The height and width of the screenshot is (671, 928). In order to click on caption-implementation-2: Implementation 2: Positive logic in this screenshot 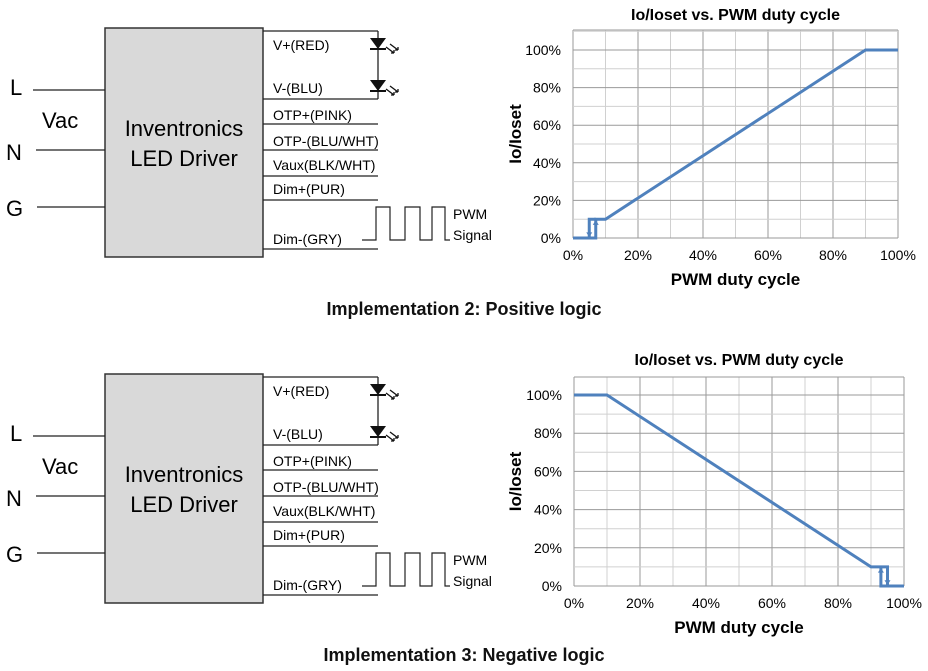, I will do `click(464, 309)`.